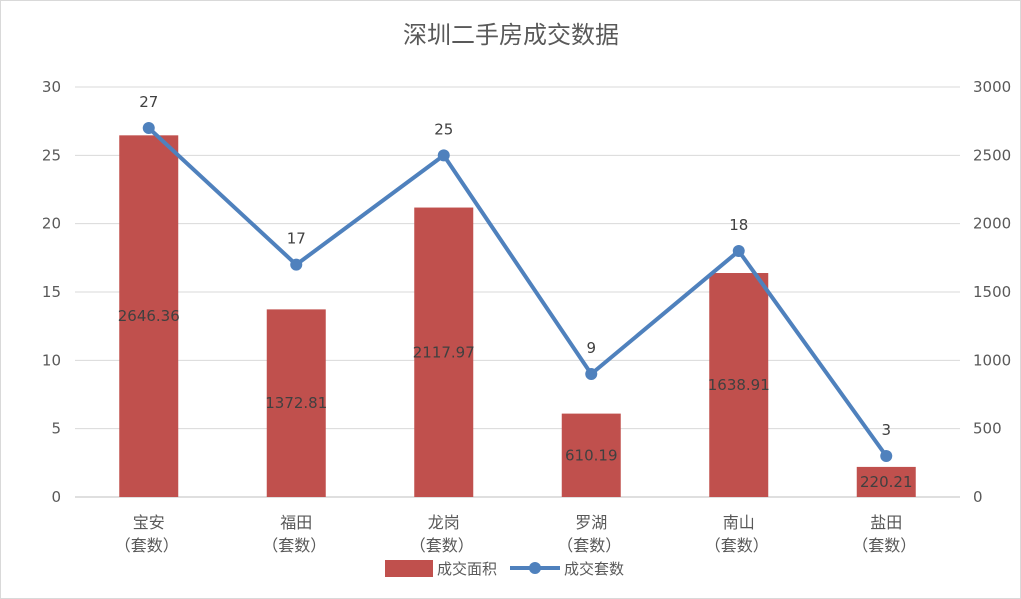 Image resolution: width=1021 pixels, height=599 pixels. I want to click on category-label: 南山, so click(739, 522).